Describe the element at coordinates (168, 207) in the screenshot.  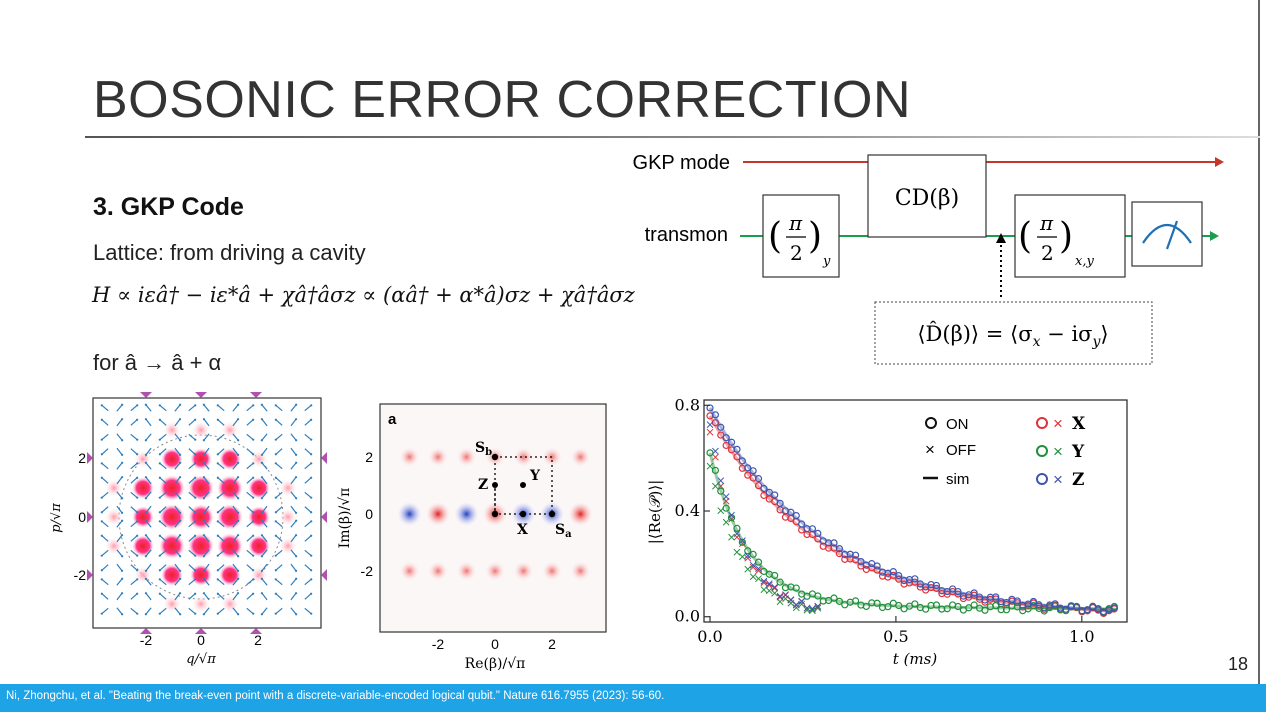
I see `section-heading: 3. GKP Code` at that location.